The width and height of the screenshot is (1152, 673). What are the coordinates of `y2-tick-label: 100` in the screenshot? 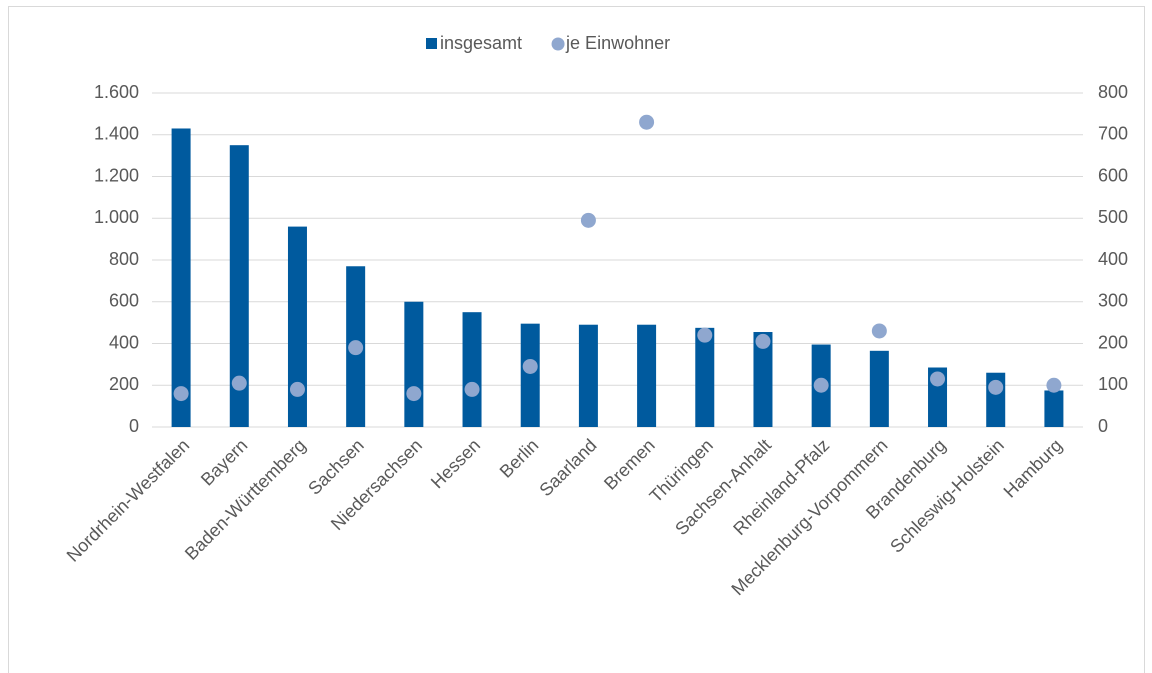 It's located at (1113, 384).